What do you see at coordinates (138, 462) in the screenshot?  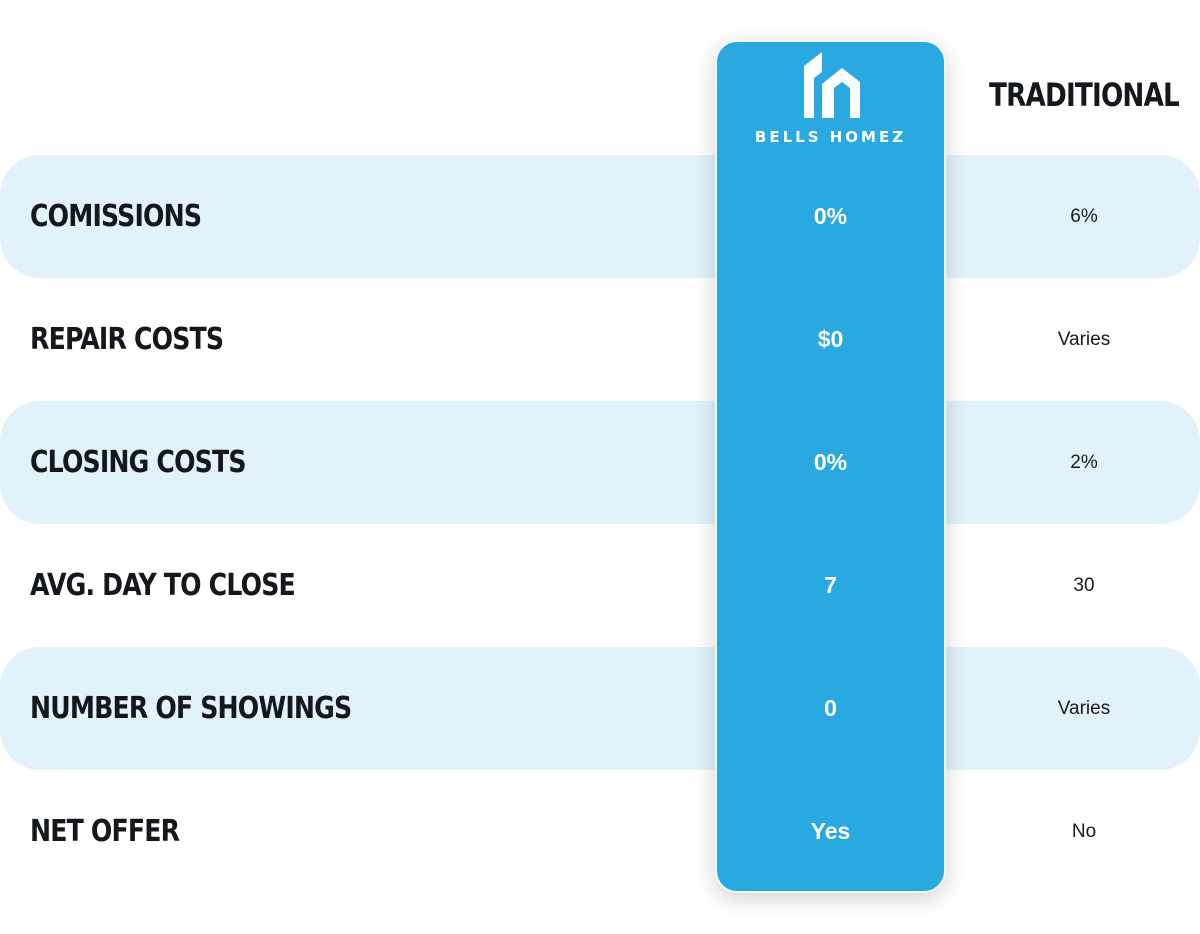 I see `row-label-closing-costs: Closing Costs` at bounding box center [138, 462].